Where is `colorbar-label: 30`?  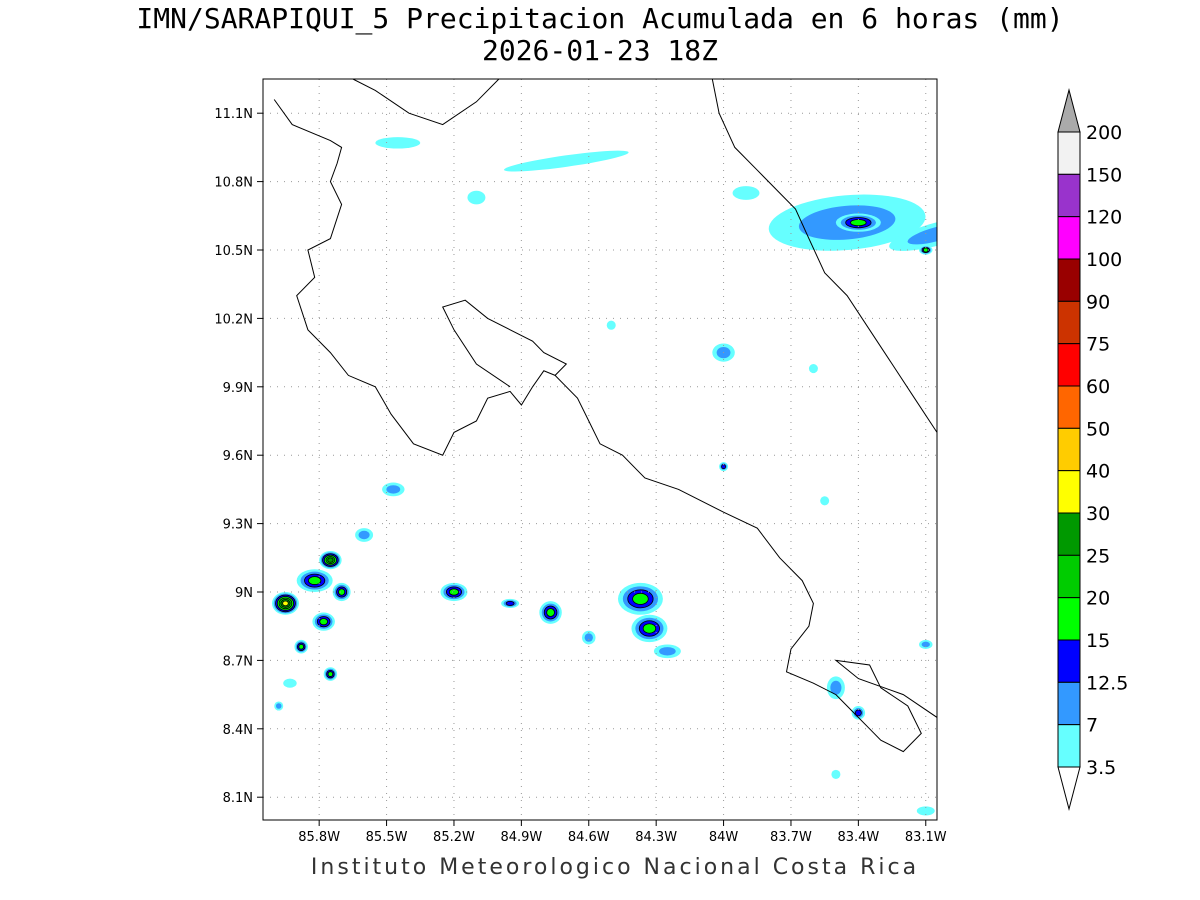 colorbar-label: 30 is located at coordinates (1098, 514).